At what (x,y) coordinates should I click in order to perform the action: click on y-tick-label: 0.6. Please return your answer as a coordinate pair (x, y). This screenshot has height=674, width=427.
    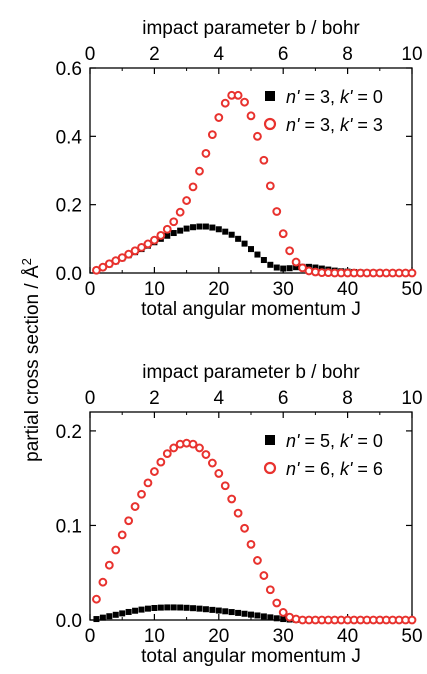
    Looking at the image, I should click on (69, 69).